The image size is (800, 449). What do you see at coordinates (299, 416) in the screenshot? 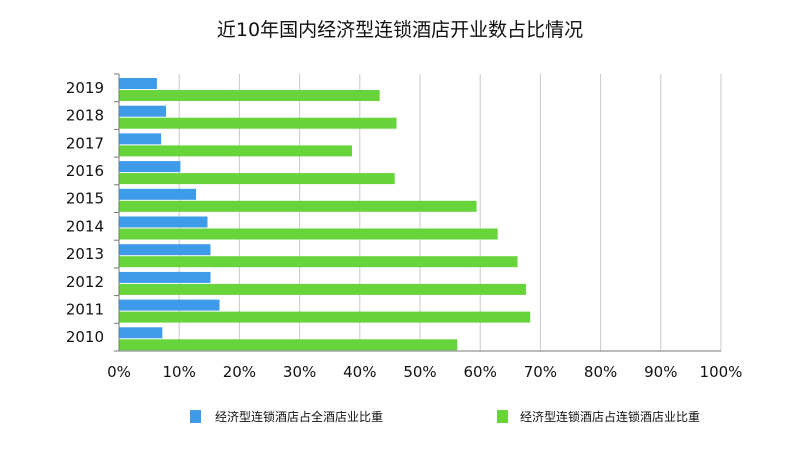
I see `legend-label-series-1: 经济型连锁酒店占全酒店业比重` at bounding box center [299, 416].